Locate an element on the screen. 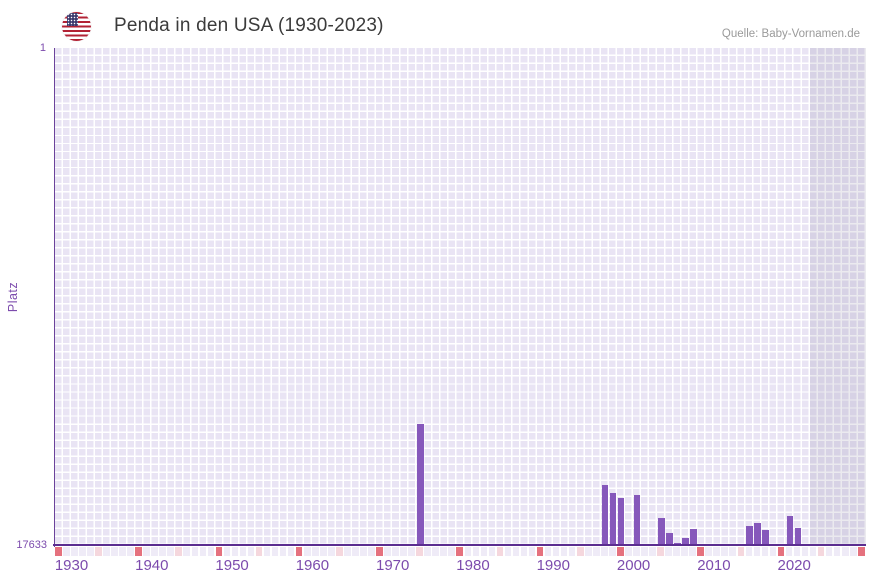  year-tick-1969 is located at coordinates (371, 551).